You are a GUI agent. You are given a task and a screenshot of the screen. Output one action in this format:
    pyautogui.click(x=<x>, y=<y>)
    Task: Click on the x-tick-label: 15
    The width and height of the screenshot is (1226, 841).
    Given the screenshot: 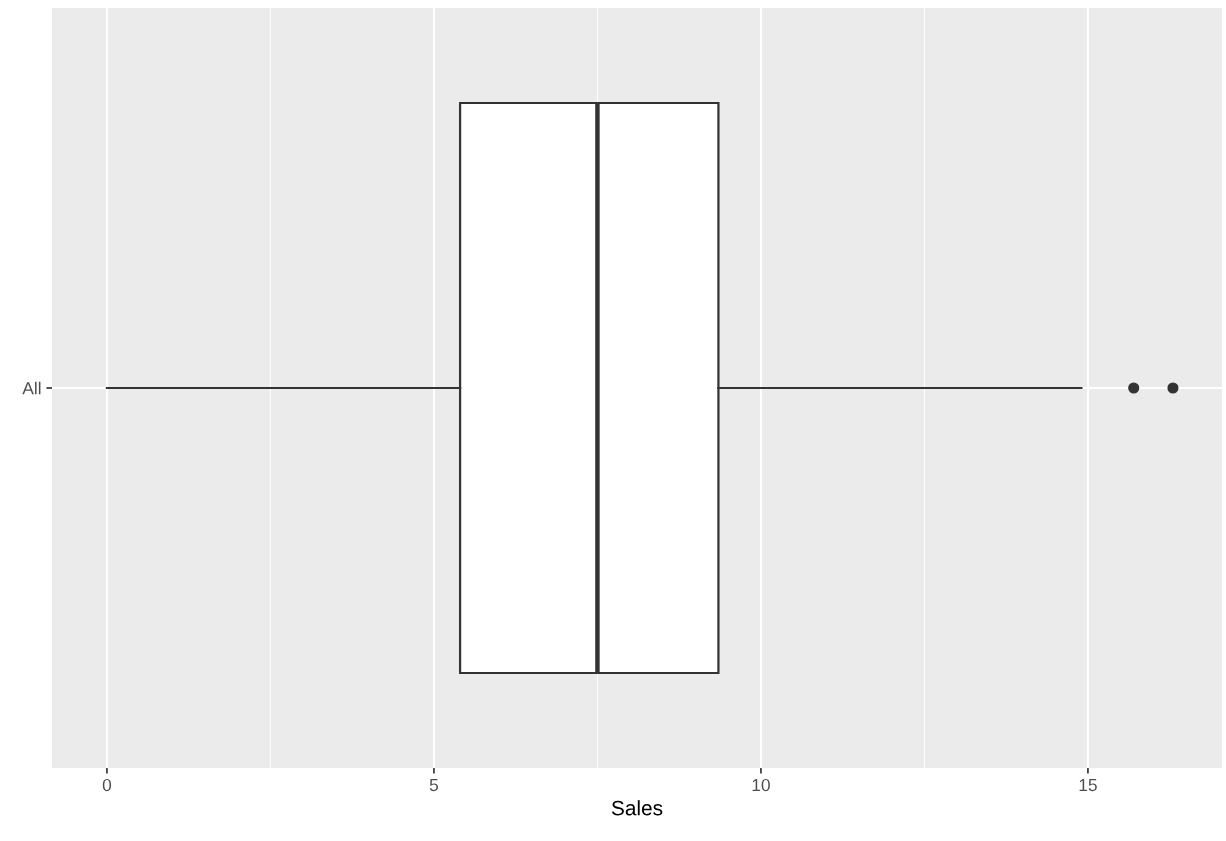 What is the action you would take?
    pyautogui.click(x=1088, y=785)
    